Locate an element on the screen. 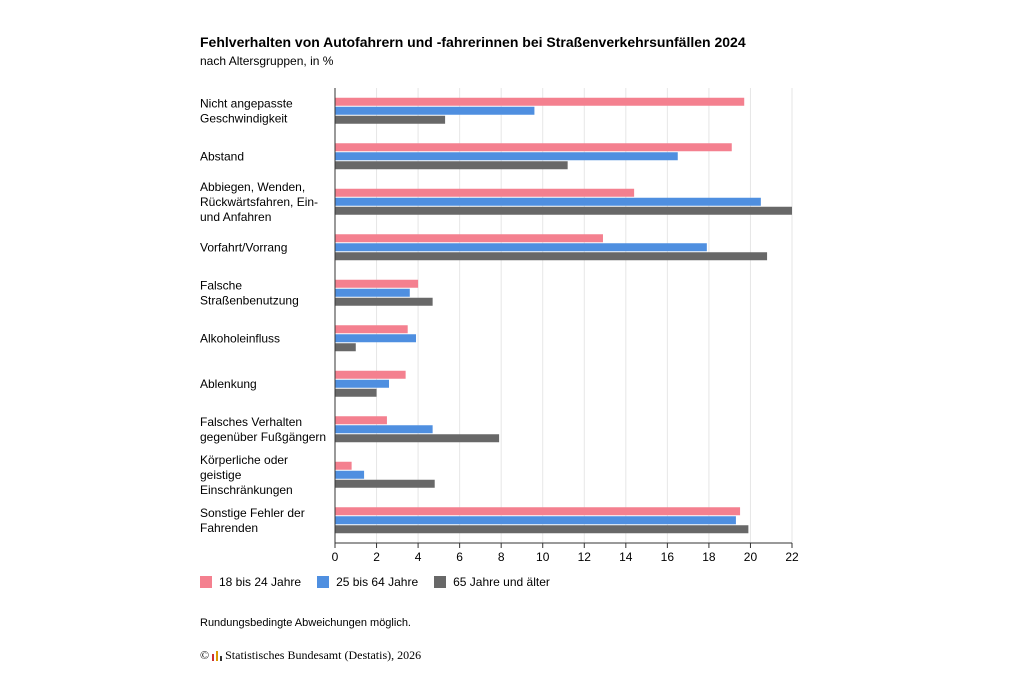  source-text: Statistisches Bundesamt (Destatis), 2026 is located at coordinates (323, 655).